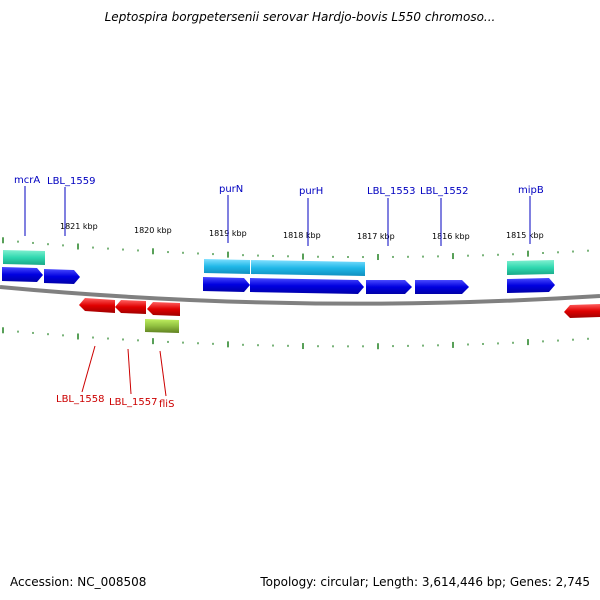 This screenshot has width=600, height=600. Describe the element at coordinates (311, 191) in the screenshot. I see `label-purH: purH` at that location.